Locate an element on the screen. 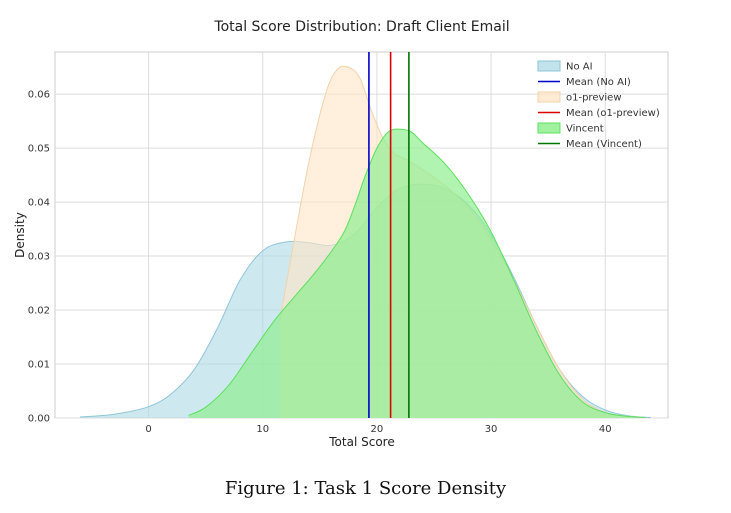 This screenshot has height=513, width=731. legend-swatch-vincent is located at coordinates (549, 128).